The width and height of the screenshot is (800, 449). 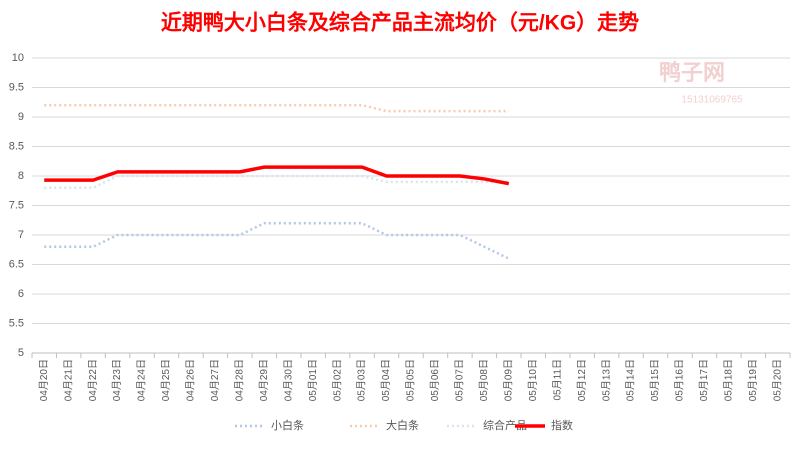 I want to click on x-tick-label: 05月14日, so click(x=631, y=380).